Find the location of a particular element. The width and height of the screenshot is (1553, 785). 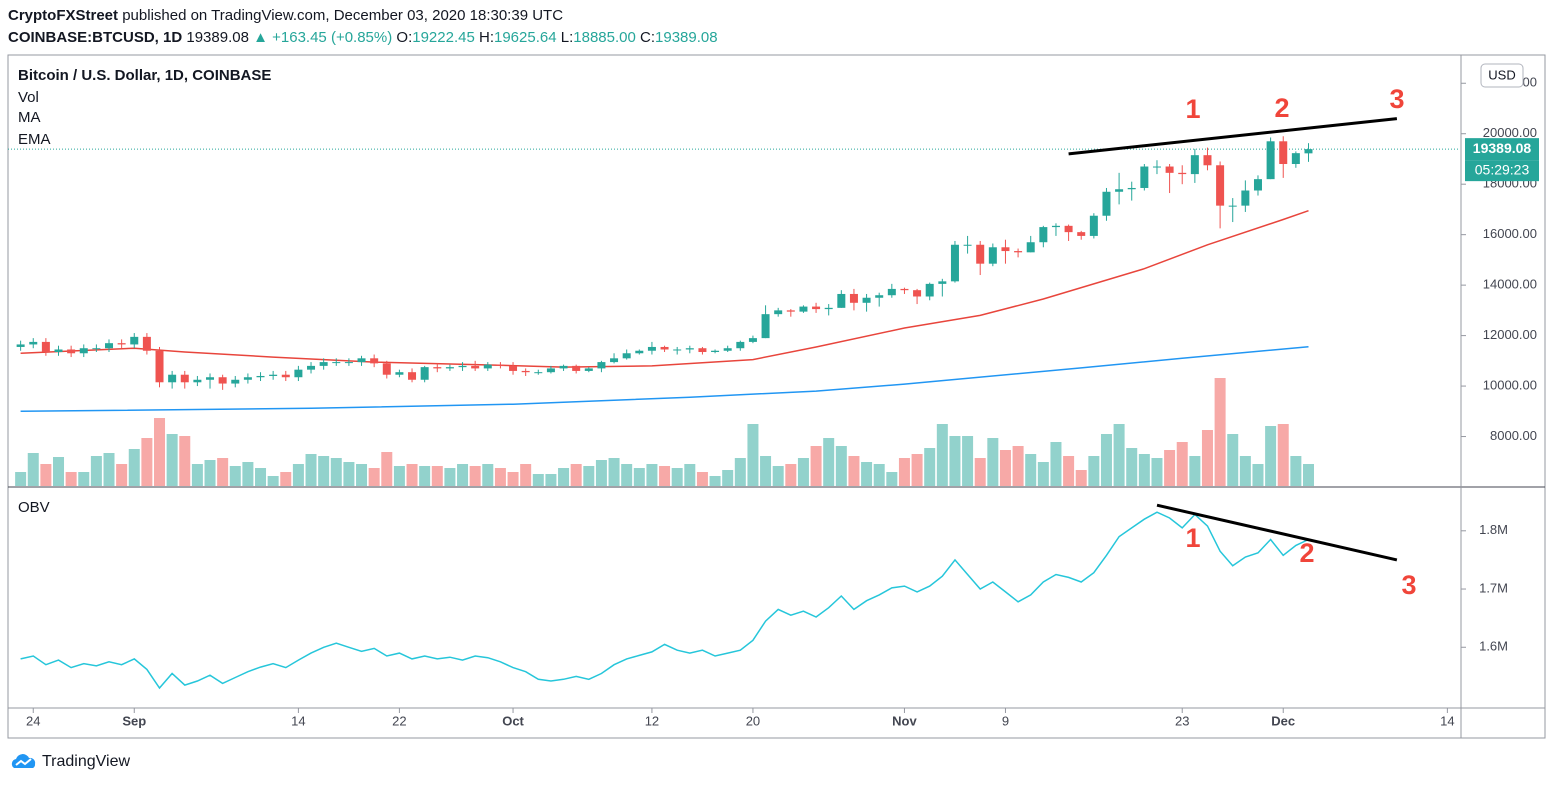

wave-label: 1 is located at coordinates (1192, 109).